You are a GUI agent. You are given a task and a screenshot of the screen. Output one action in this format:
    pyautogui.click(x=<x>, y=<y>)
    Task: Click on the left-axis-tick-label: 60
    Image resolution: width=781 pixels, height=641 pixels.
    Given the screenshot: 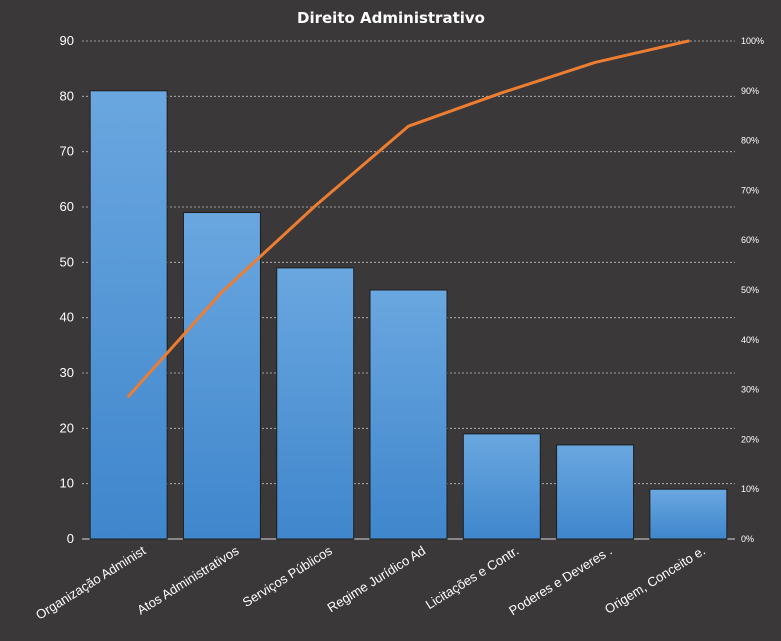 What is the action you would take?
    pyautogui.click(x=67, y=206)
    